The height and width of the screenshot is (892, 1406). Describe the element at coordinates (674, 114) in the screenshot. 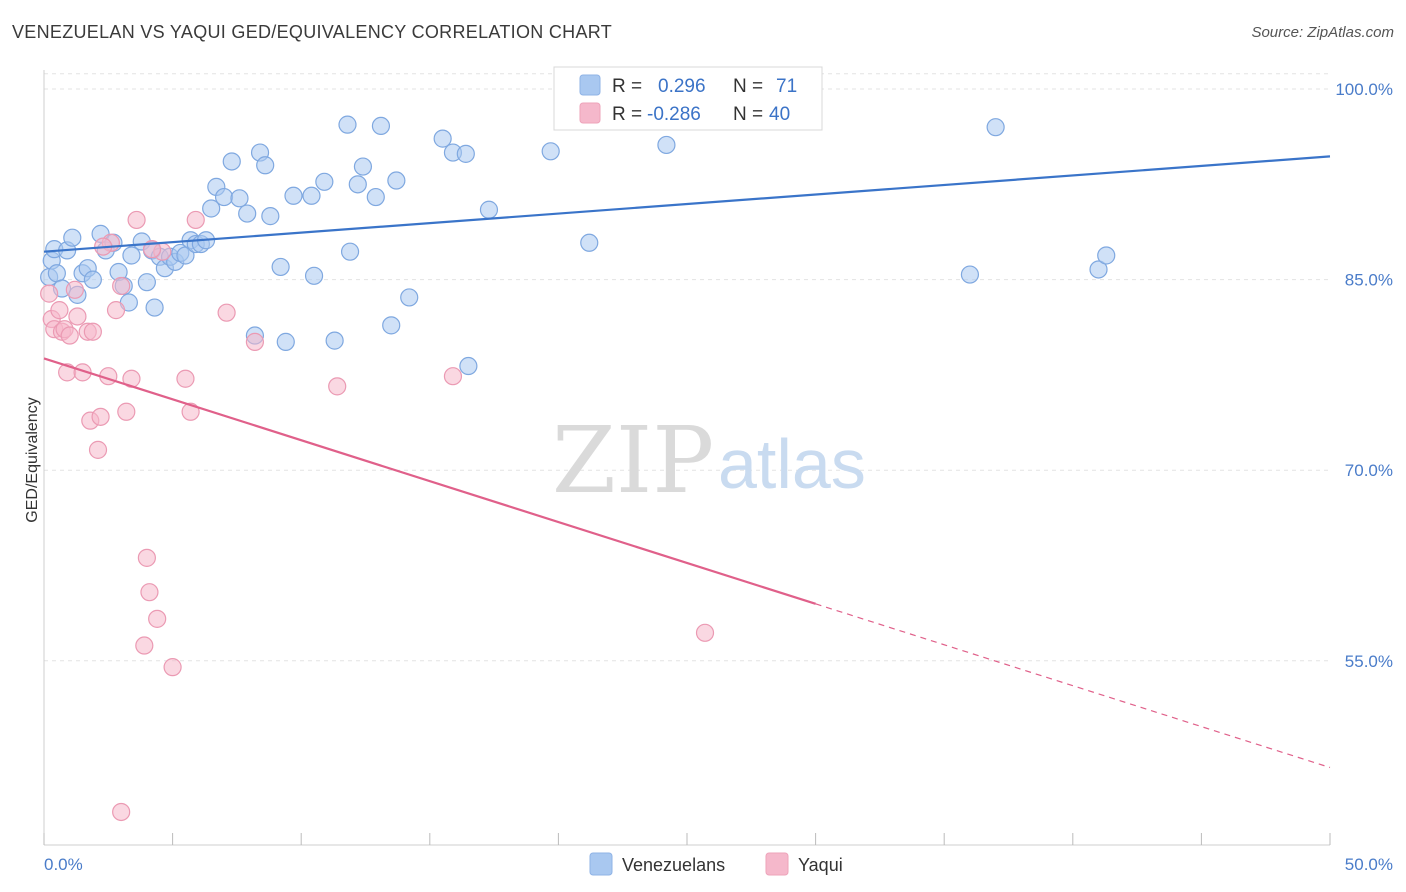

I see `legend-r-value-yaqui: -0.286` at that location.